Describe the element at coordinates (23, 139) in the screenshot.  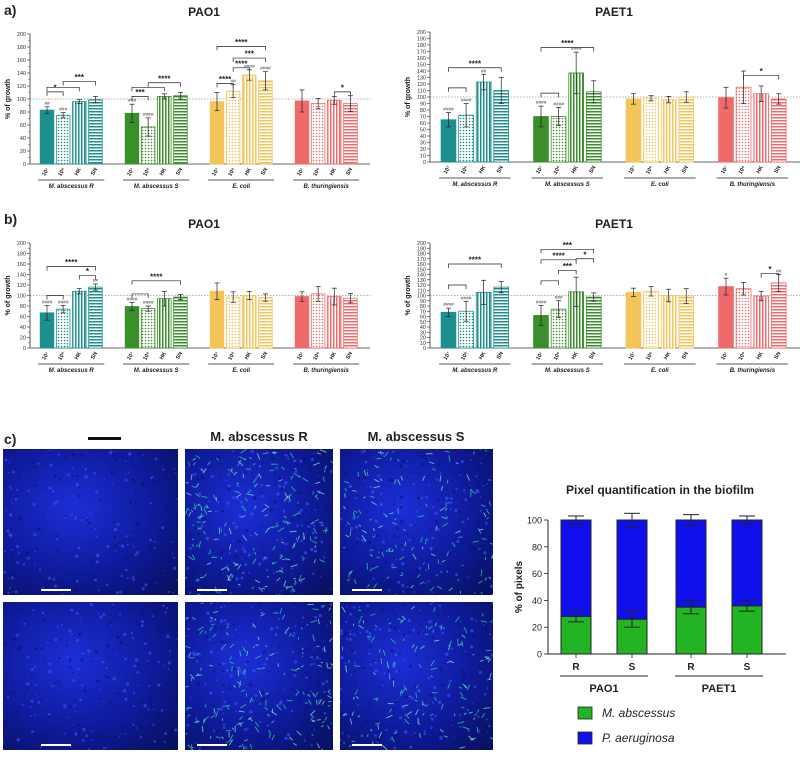
I see `y-tick-label: 40` at that location.